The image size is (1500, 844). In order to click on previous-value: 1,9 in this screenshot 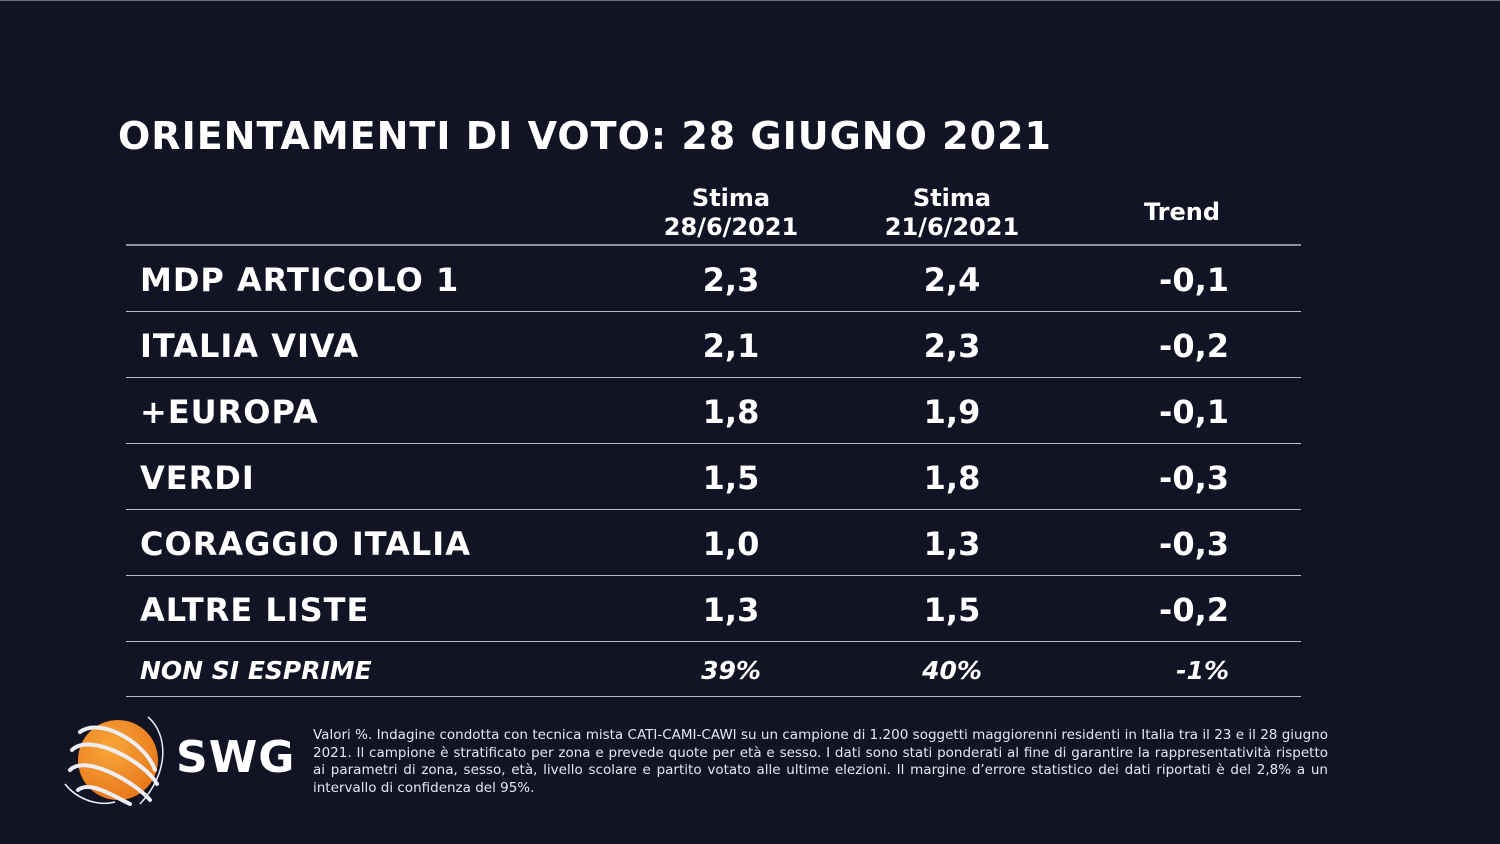, I will do `click(952, 412)`.